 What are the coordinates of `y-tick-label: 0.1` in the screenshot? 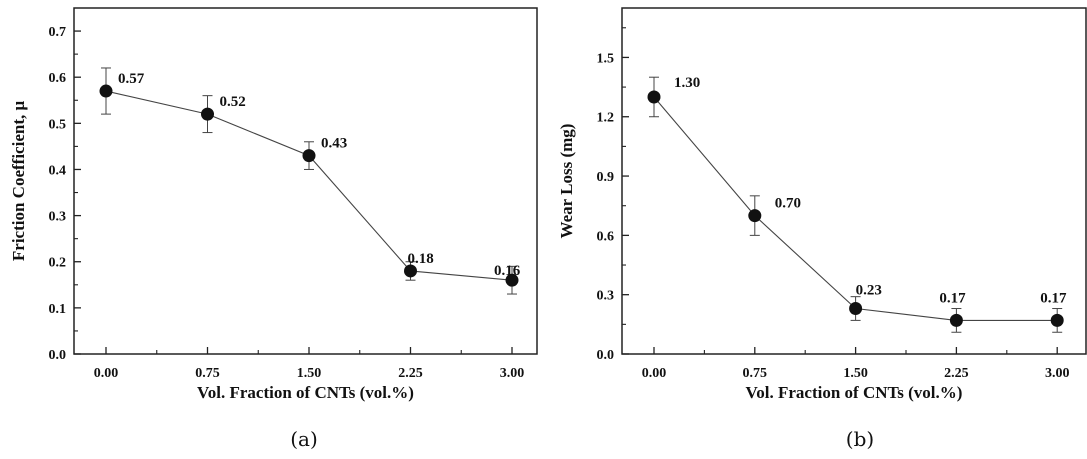 It's located at (58, 309).